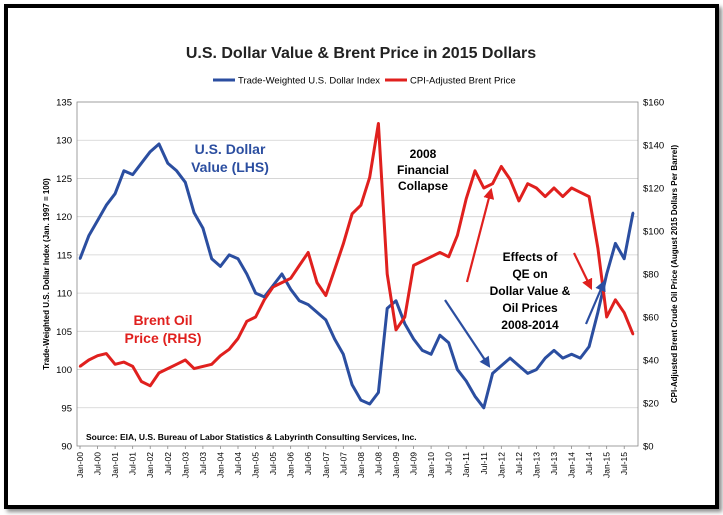 Image resolution: width=723 pixels, height=515 pixels. What do you see at coordinates (501, 465) in the screenshot?
I see `x-tick-label: Jan-12` at bounding box center [501, 465].